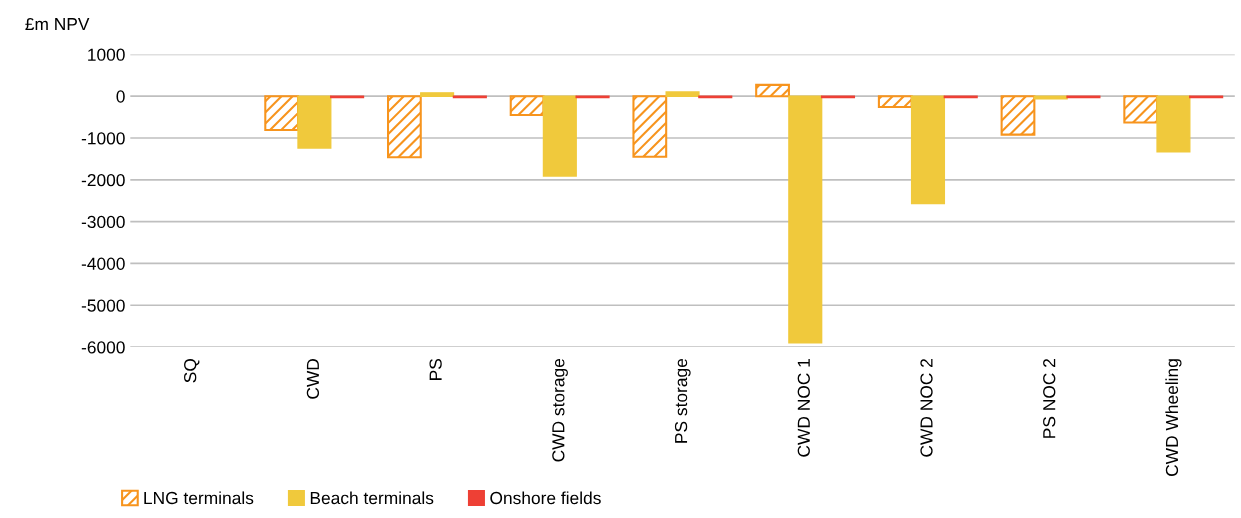  Describe the element at coordinates (926, 408) in the screenshot. I see `x-tick-label: CWD NOC 2` at that location.